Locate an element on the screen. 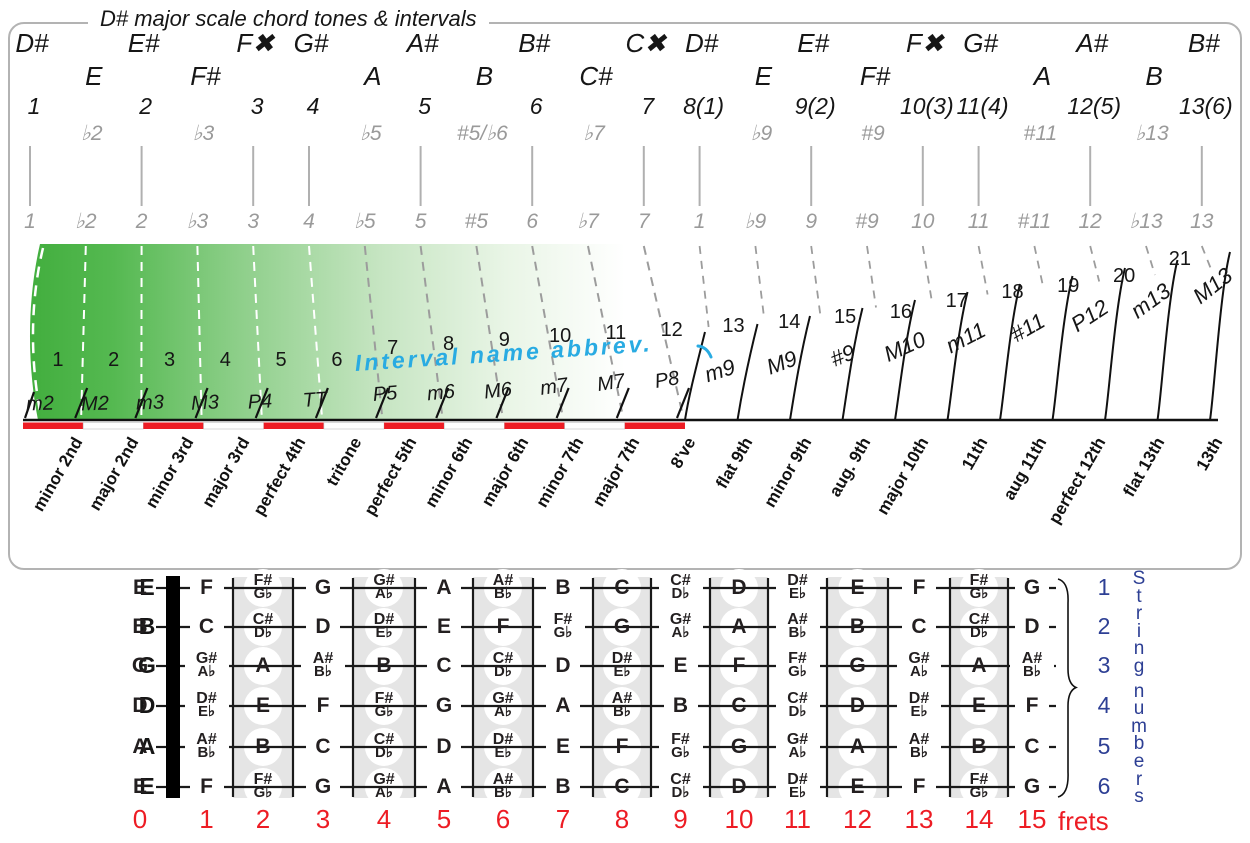 Image resolution: width=1250 pixels, height=843 pixels. string-number: 4 is located at coordinates (1104, 704).